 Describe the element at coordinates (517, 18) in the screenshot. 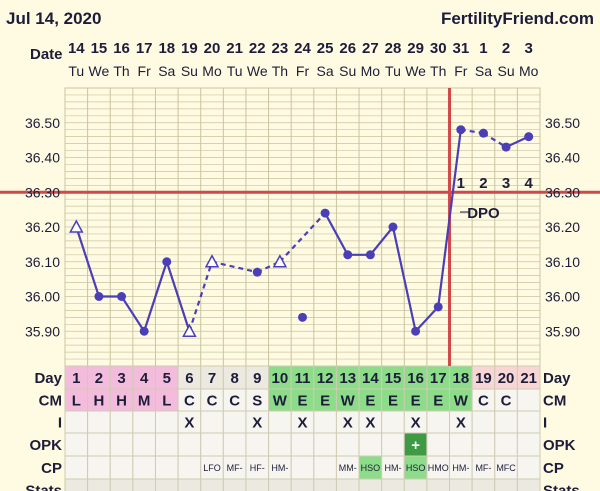

I see `brand-link: FertilityFriend.com` at that location.